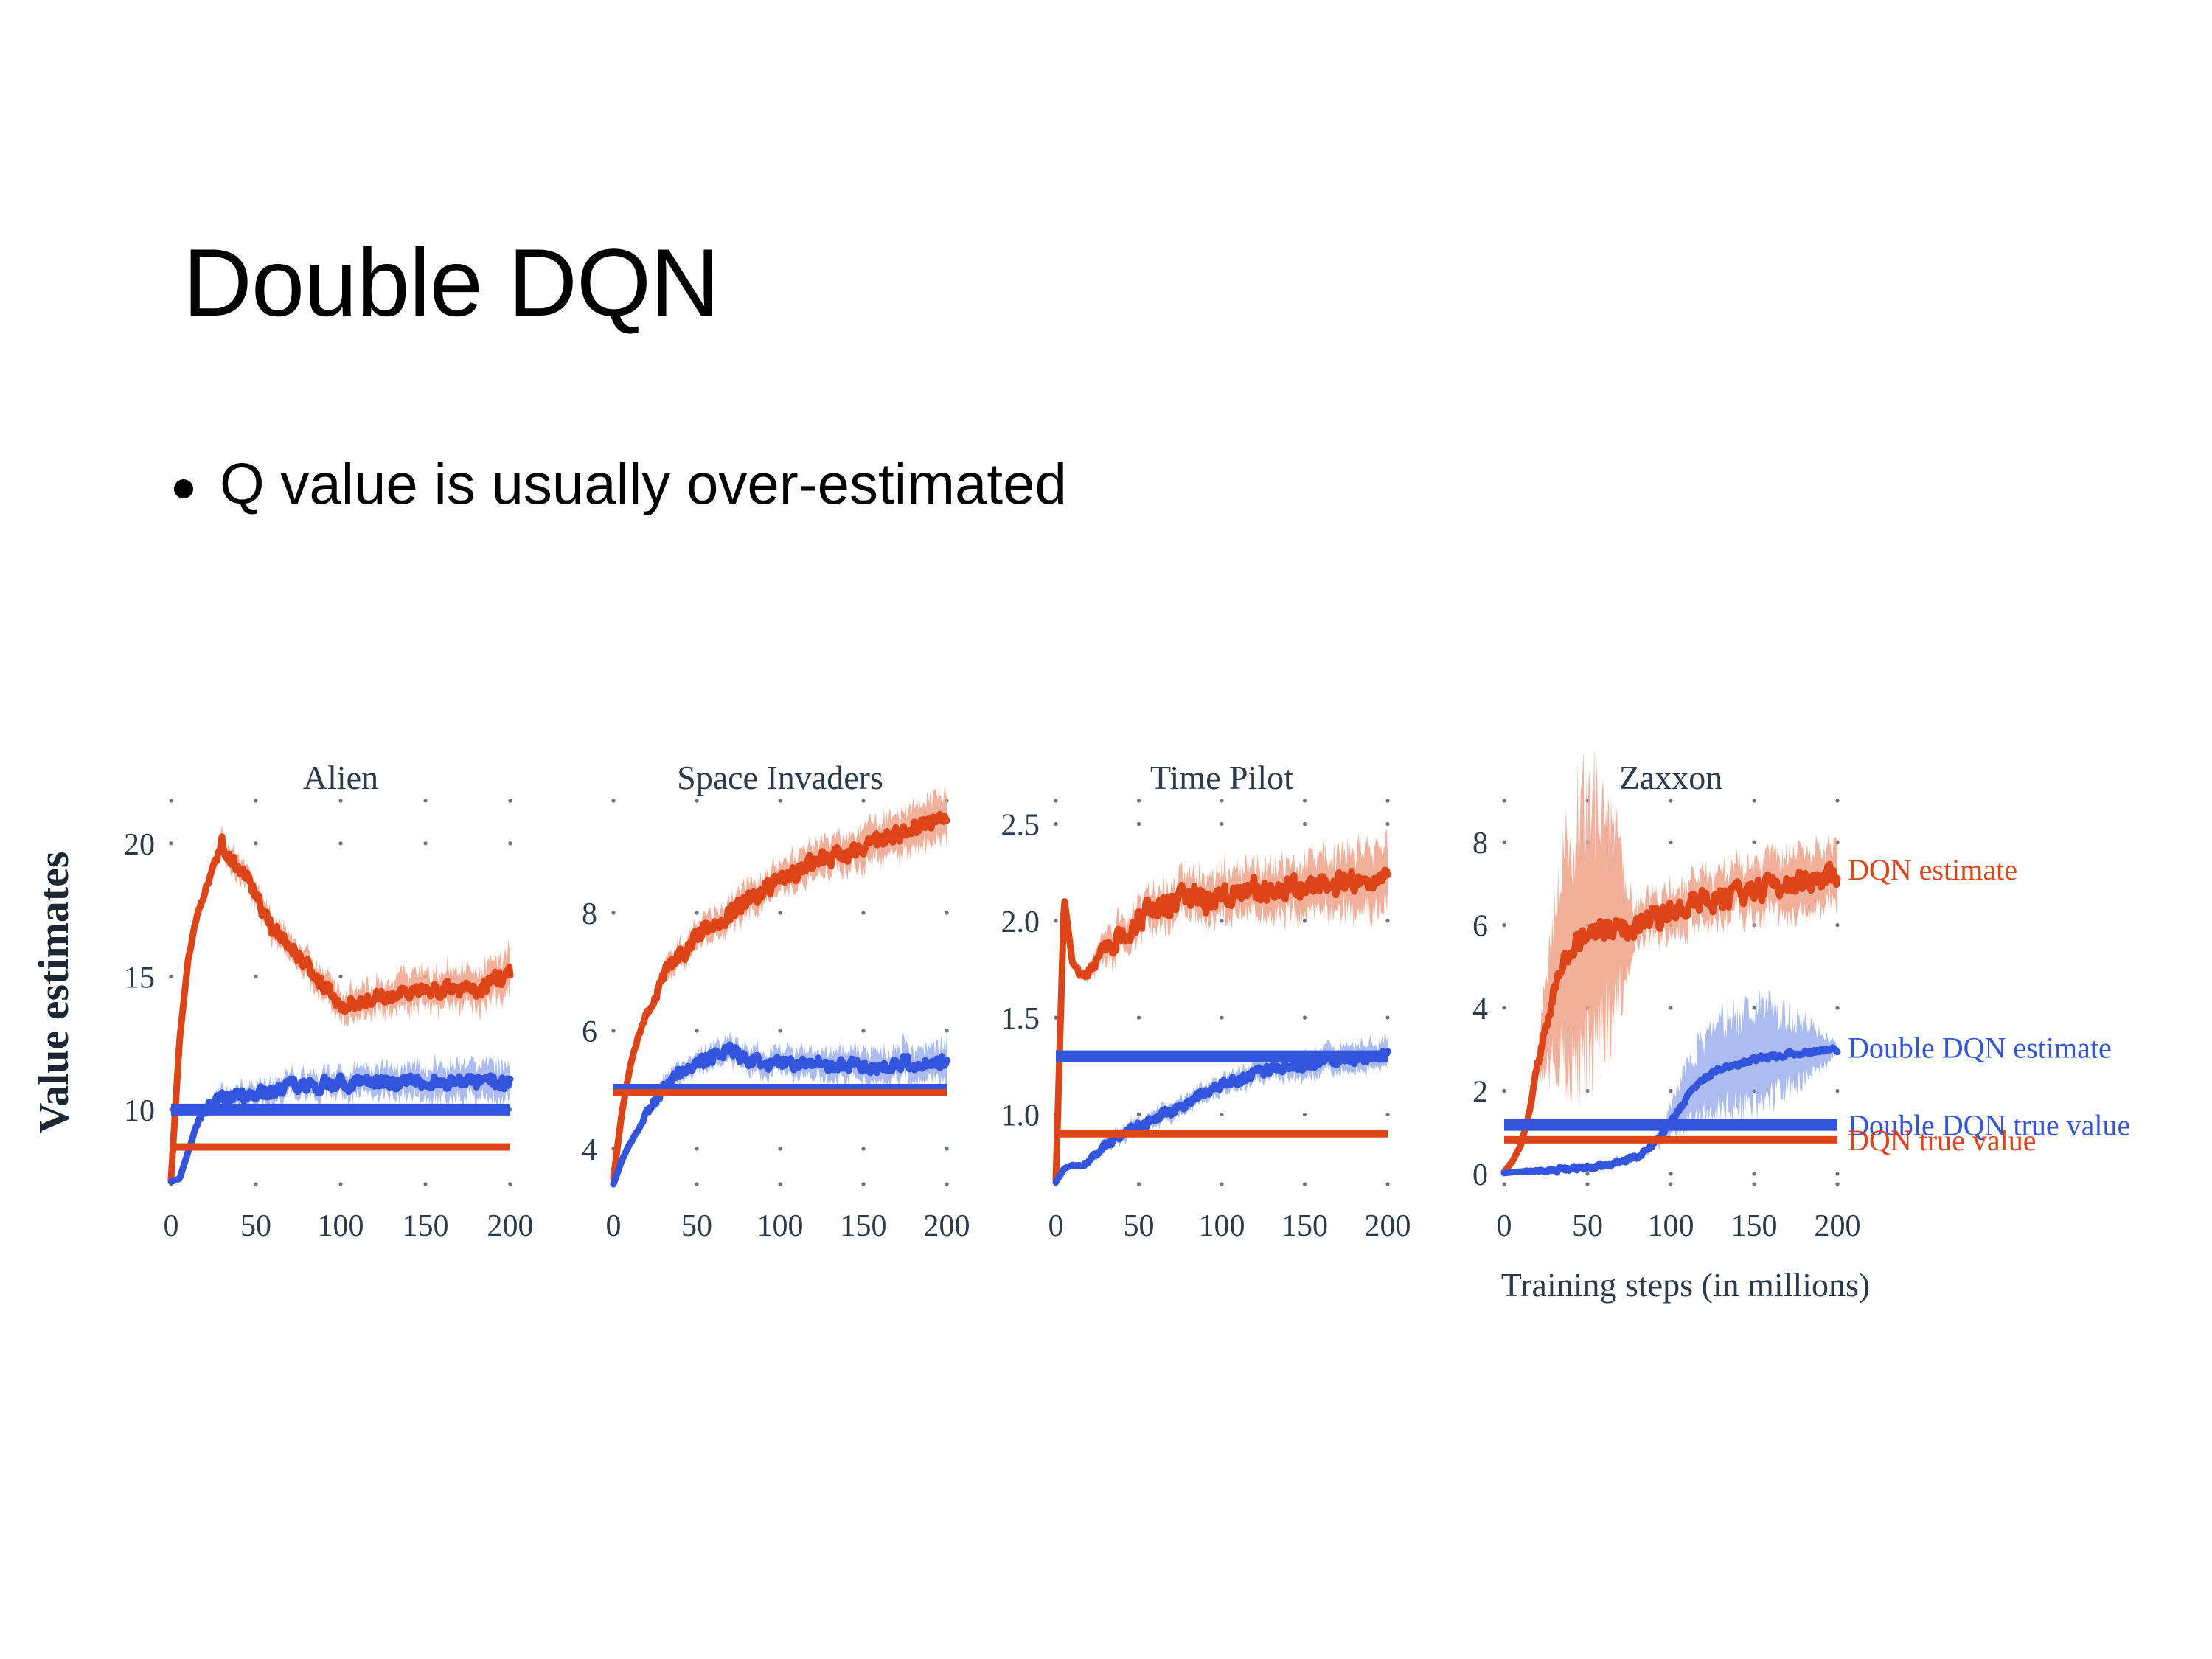 This screenshot has width=2212, height=1659. I want to click on legend-label-double-dqn-estimate: Double DQN estimate, so click(1980, 1047).